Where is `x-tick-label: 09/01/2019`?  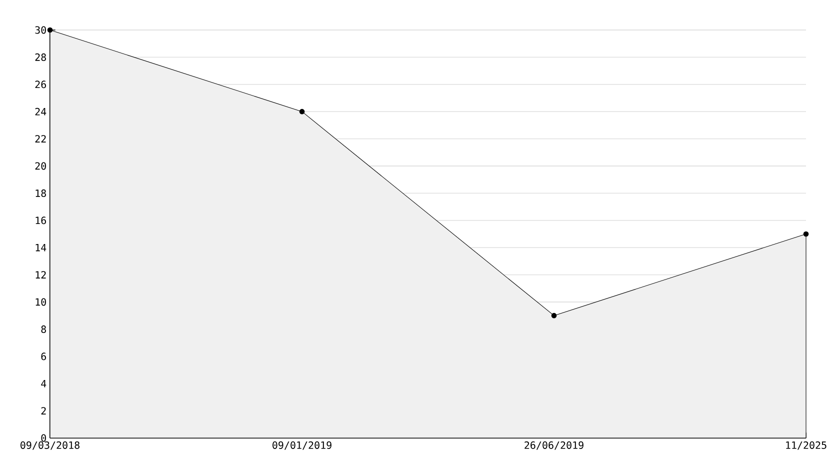 x-tick-label: 09/01/2019 is located at coordinates (302, 445).